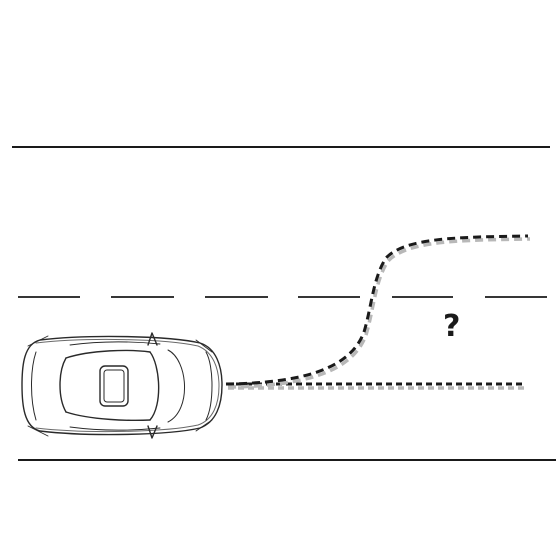 This screenshot has height=558, width=558. I want to click on car-sunroof, so click(114, 386).